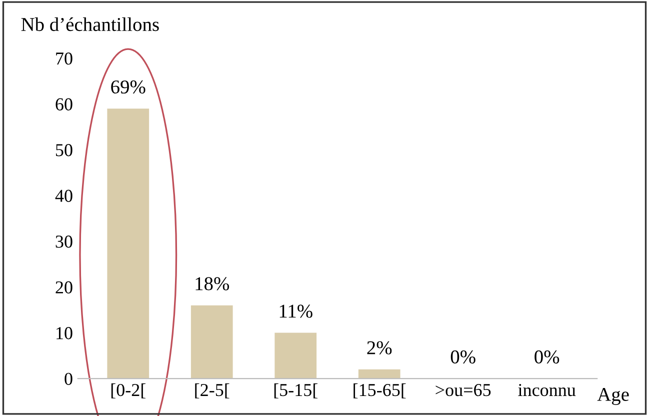 The image size is (649, 416). I want to click on x-tick-label: inconnu, so click(547, 390).